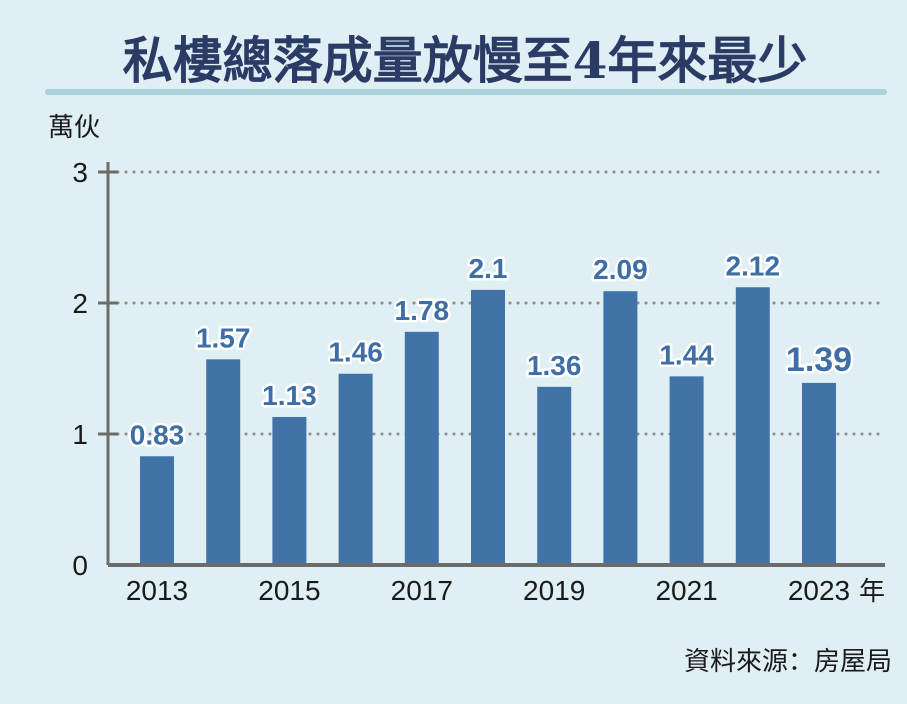  Describe the element at coordinates (554, 590) in the screenshot. I see `x-tick-label: 2019` at that location.